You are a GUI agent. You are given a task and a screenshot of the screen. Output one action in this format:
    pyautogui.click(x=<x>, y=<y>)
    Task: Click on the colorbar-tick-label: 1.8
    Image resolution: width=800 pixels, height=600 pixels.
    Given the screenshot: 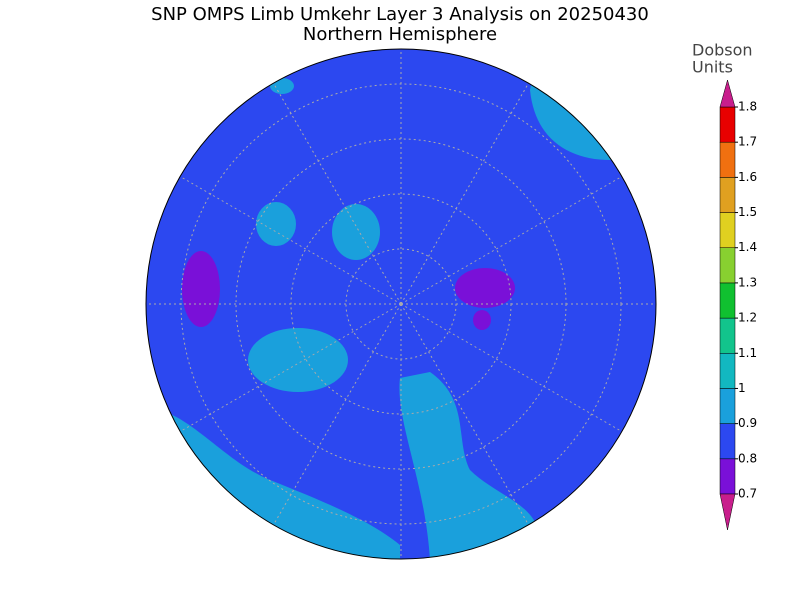 What is the action you would take?
    pyautogui.click(x=747, y=107)
    